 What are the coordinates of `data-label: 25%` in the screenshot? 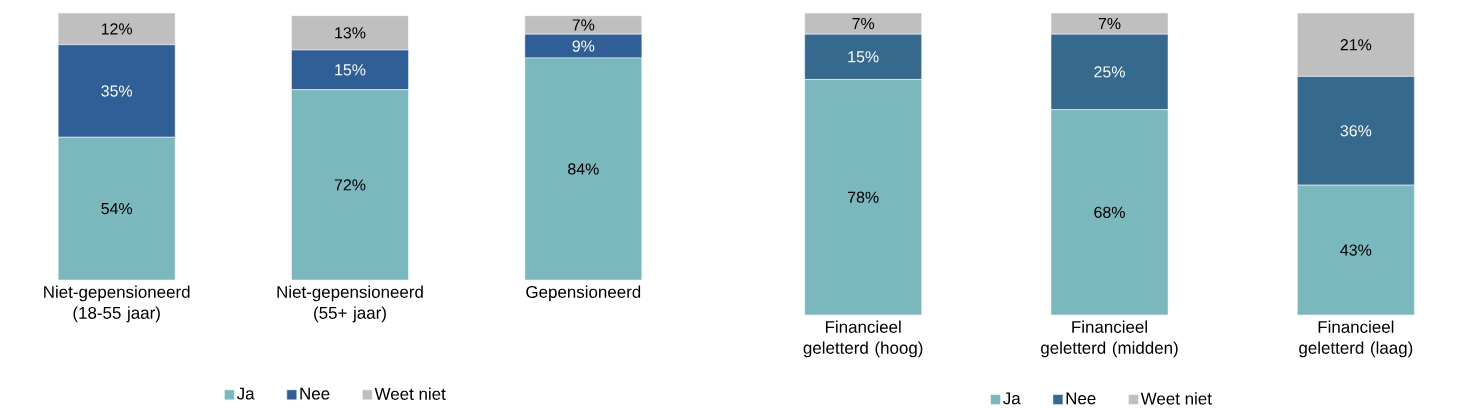 It's located at (1109, 72).